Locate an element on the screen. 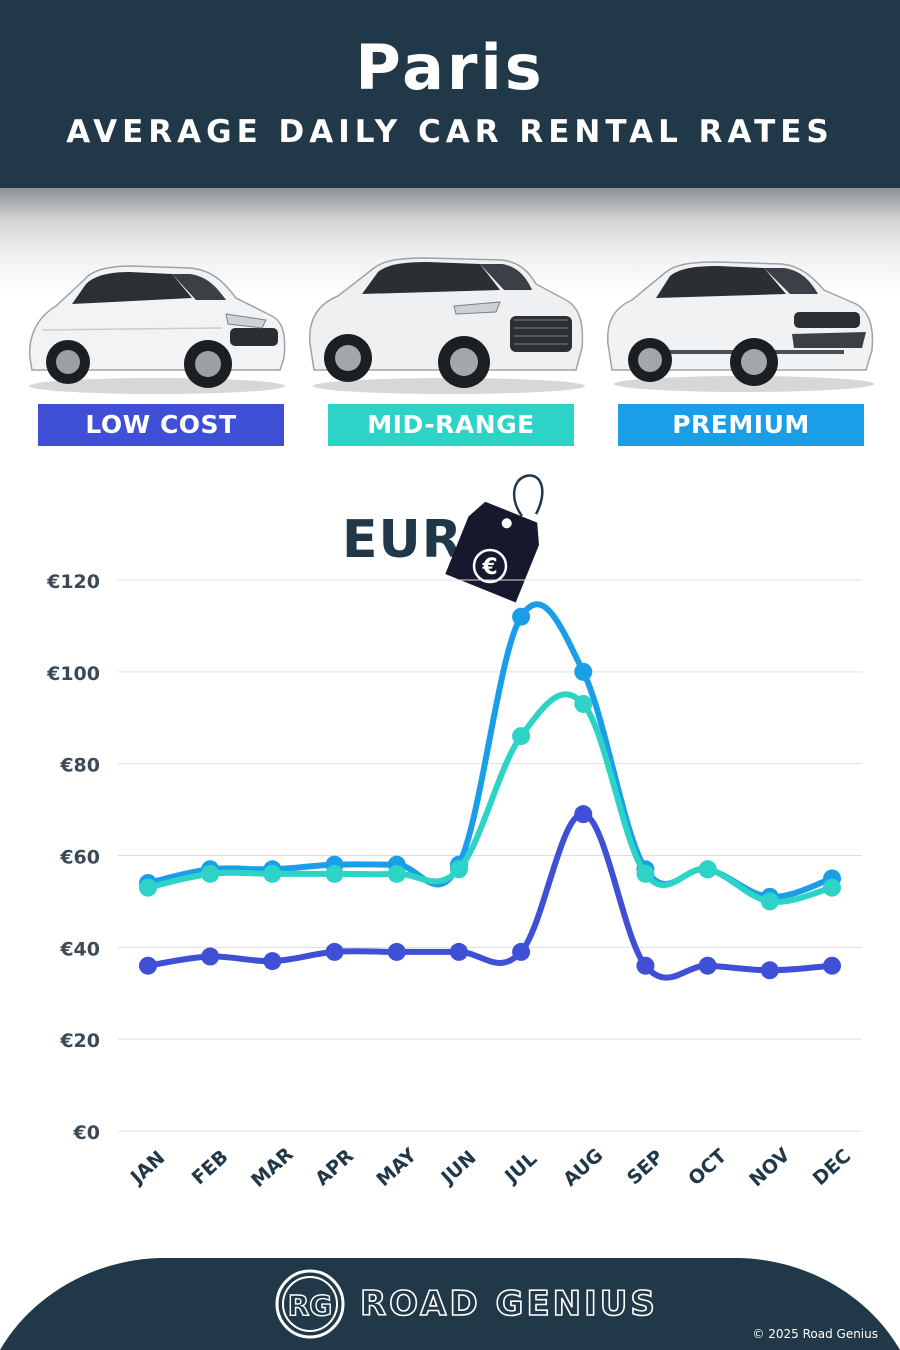 The height and width of the screenshot is (1350, 900). data-point-low-mar is located at coordinates (272, 961).